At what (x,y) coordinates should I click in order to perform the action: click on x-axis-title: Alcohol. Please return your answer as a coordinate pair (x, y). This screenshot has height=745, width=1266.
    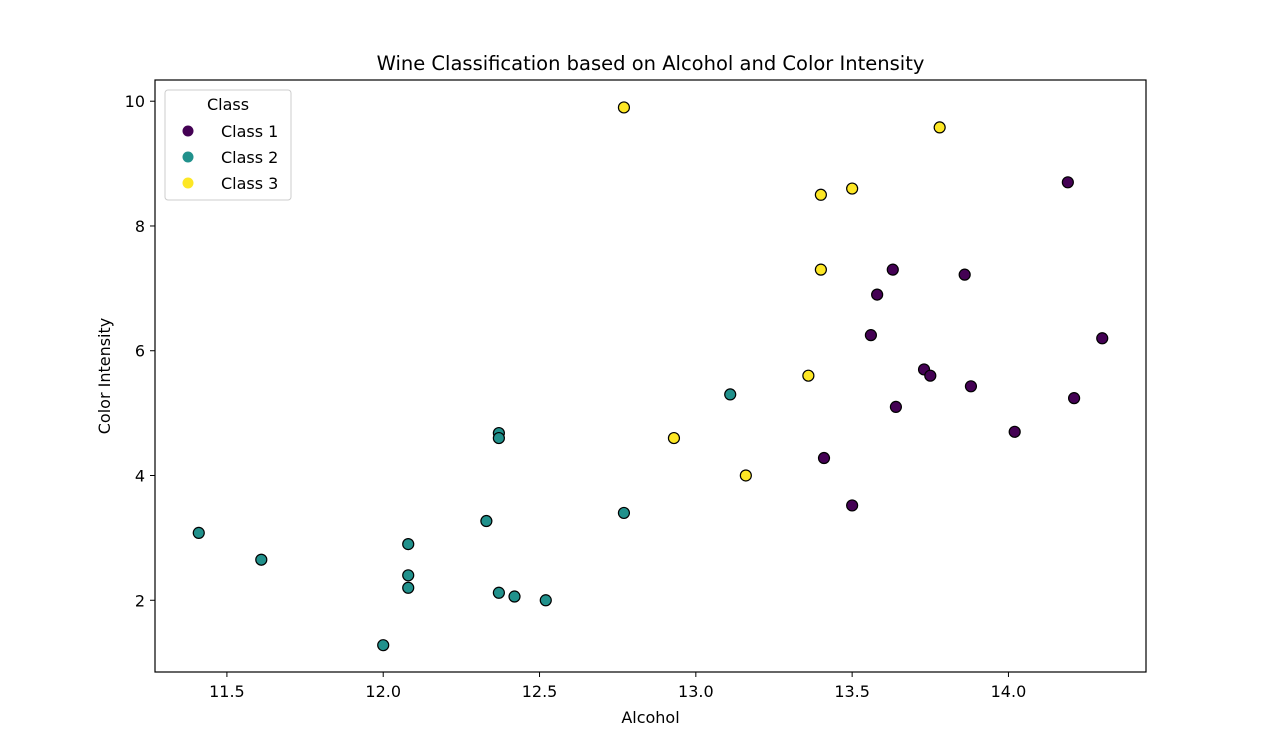
    Looking at the image, I should click on (650, 717).